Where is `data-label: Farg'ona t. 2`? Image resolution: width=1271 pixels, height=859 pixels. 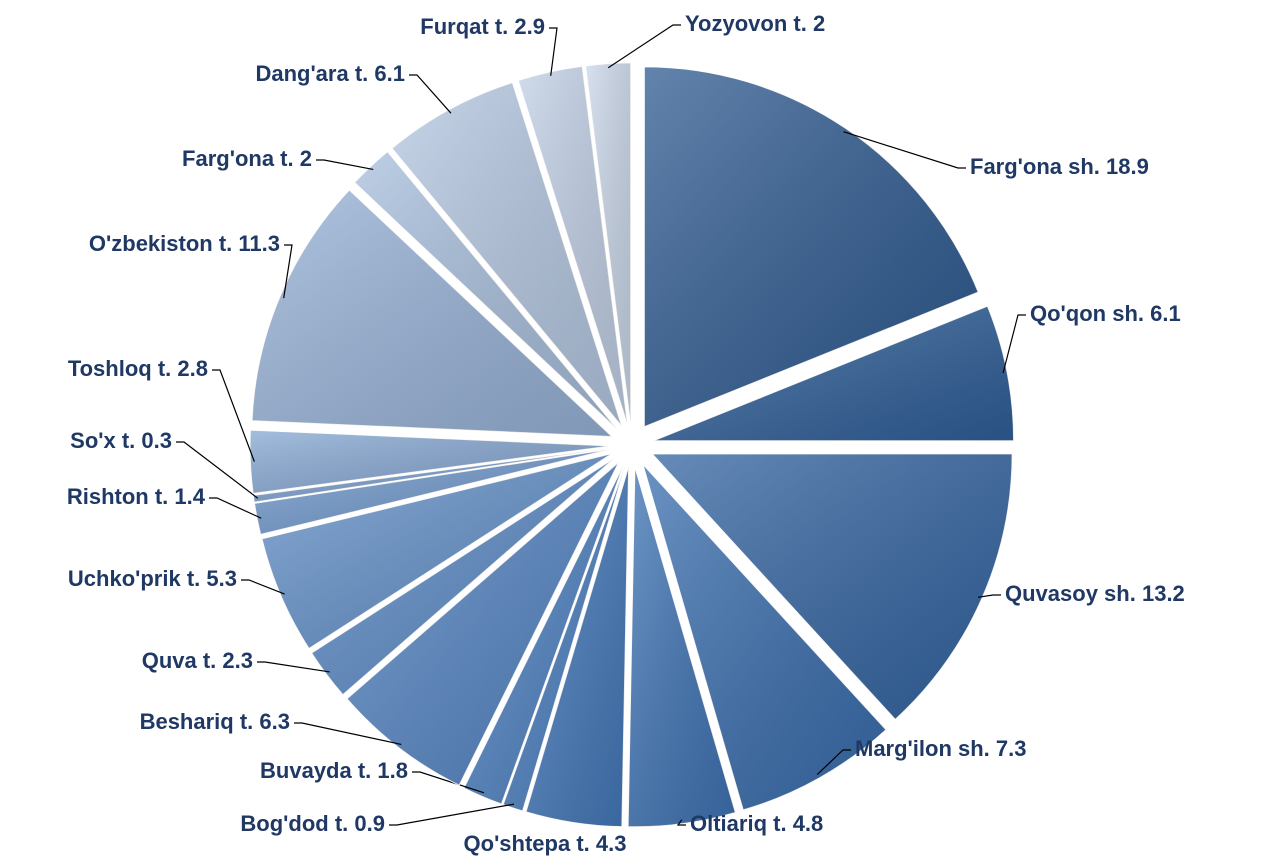
data-label: Farg'ona t. 2 is located at coordinates (247, 158).